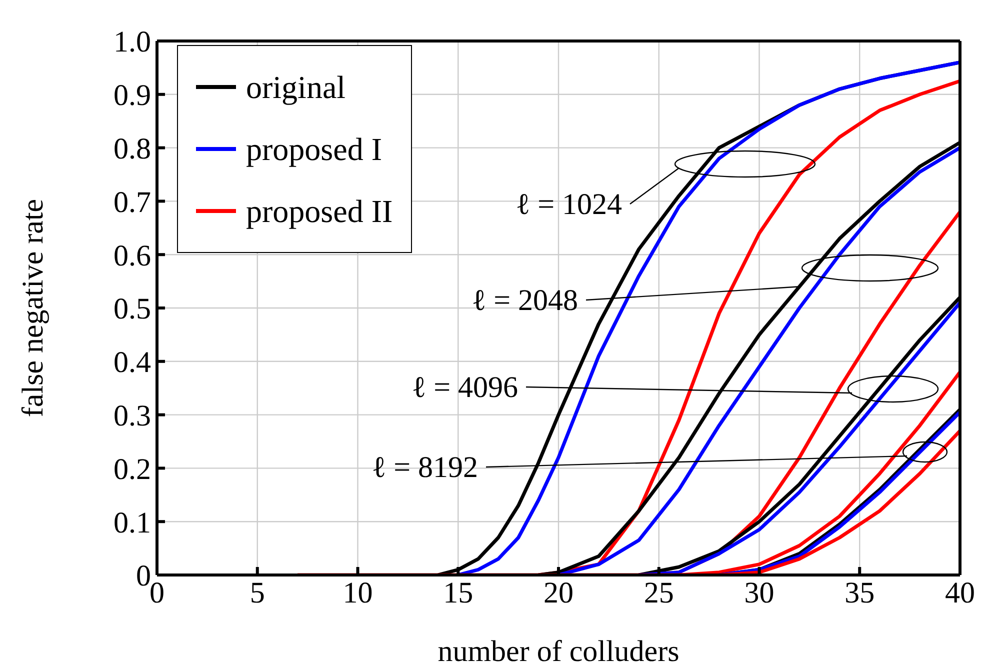  What do you see at coordinates (132, 309) in the screenshot?
I see `y-tick-label: 0.5` at bounding box center [132, 309].